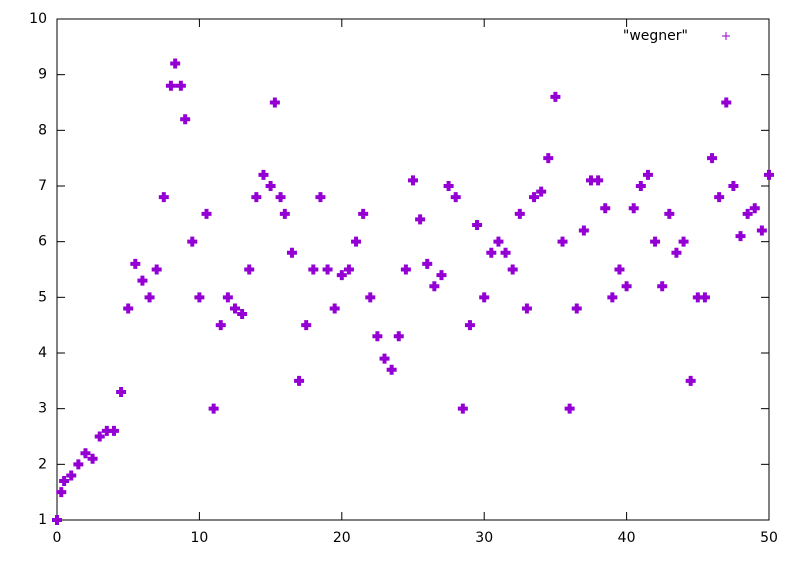 The height and width of the screenshot is (561, 800). Describe the element at coordinates (42, 409) in the screenshot. I see `y-tick-label: 3` at that location.